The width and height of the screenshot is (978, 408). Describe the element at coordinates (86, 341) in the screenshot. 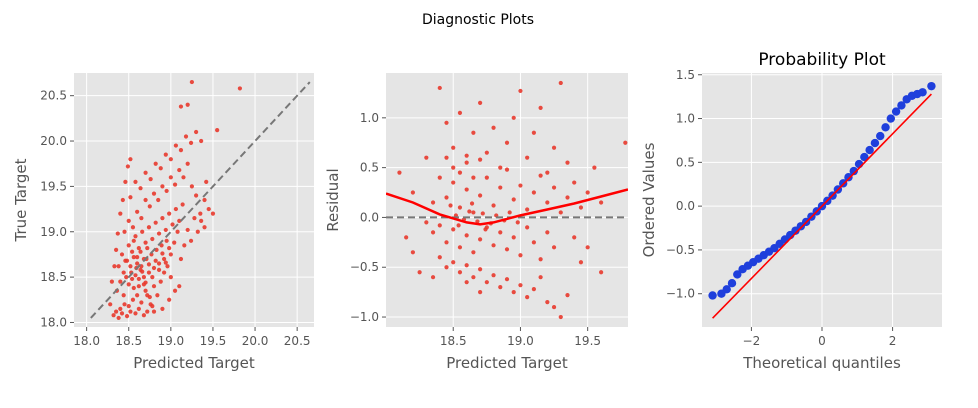

I see `pred-x-tick-label: 18.0` at that location.